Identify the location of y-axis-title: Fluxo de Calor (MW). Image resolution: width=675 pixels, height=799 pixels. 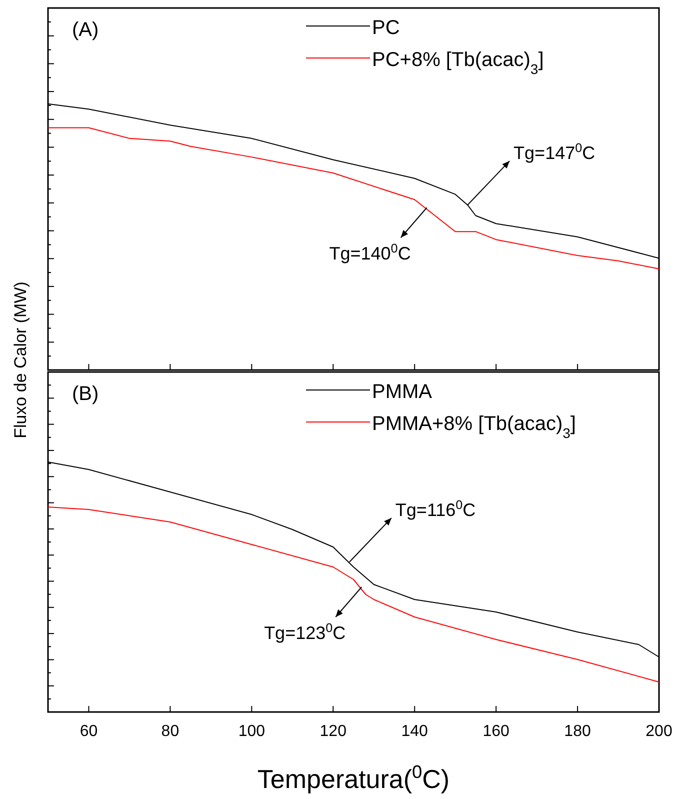
(20, 360).